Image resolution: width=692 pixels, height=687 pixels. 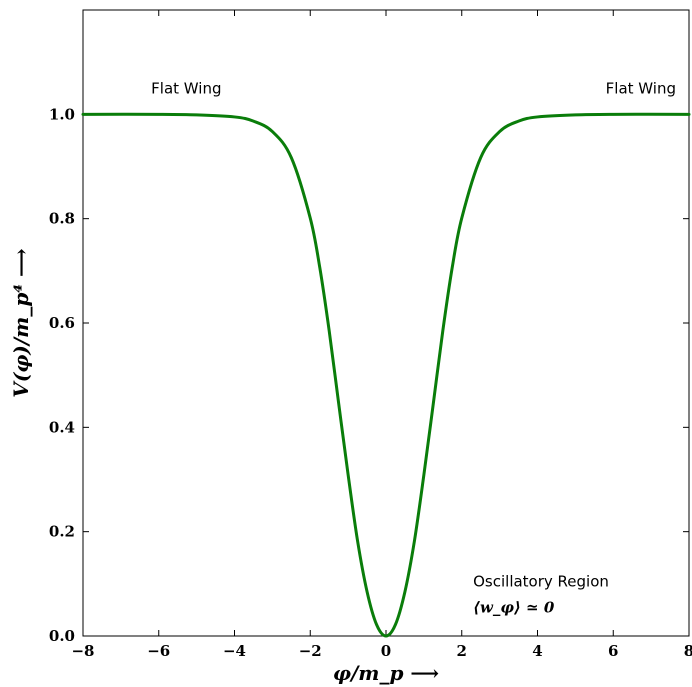 I want to click on y-tick-label: 0.4, so click(x=62, y=427).